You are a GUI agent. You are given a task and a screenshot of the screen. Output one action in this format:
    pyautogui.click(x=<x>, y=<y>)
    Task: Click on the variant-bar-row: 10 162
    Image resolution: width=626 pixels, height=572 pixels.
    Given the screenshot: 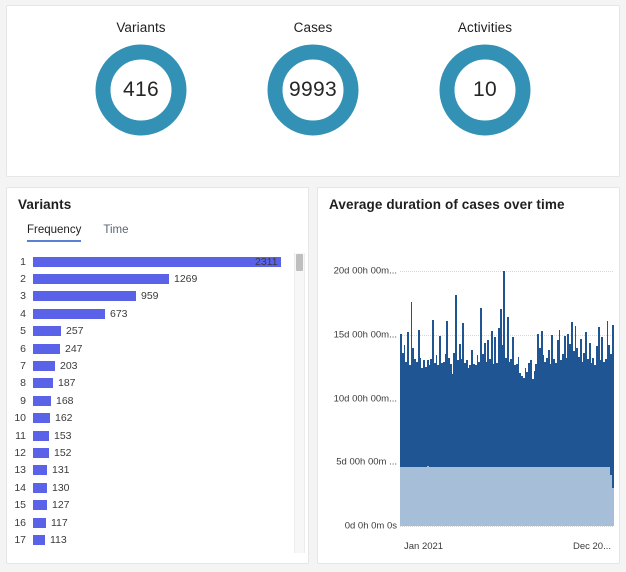 What is the action you would take?
    pyautogui.click(x=149, y=418)
    